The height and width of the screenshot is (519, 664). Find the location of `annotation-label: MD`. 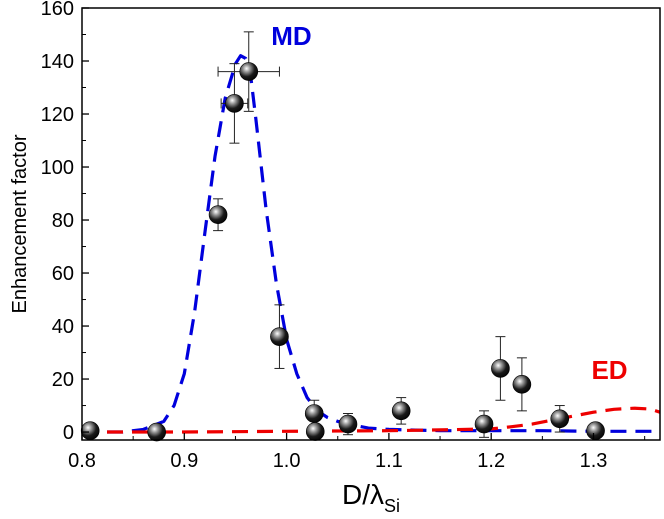

annotation-label: MD is located at coordinates (291, 36).